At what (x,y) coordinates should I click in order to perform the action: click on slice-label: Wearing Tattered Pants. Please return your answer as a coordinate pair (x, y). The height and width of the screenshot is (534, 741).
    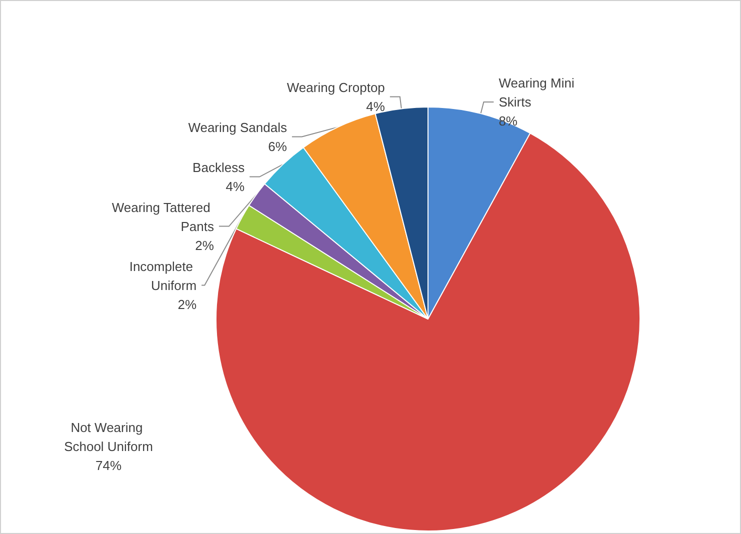
    Looking at the image, I should click on (163, 217).